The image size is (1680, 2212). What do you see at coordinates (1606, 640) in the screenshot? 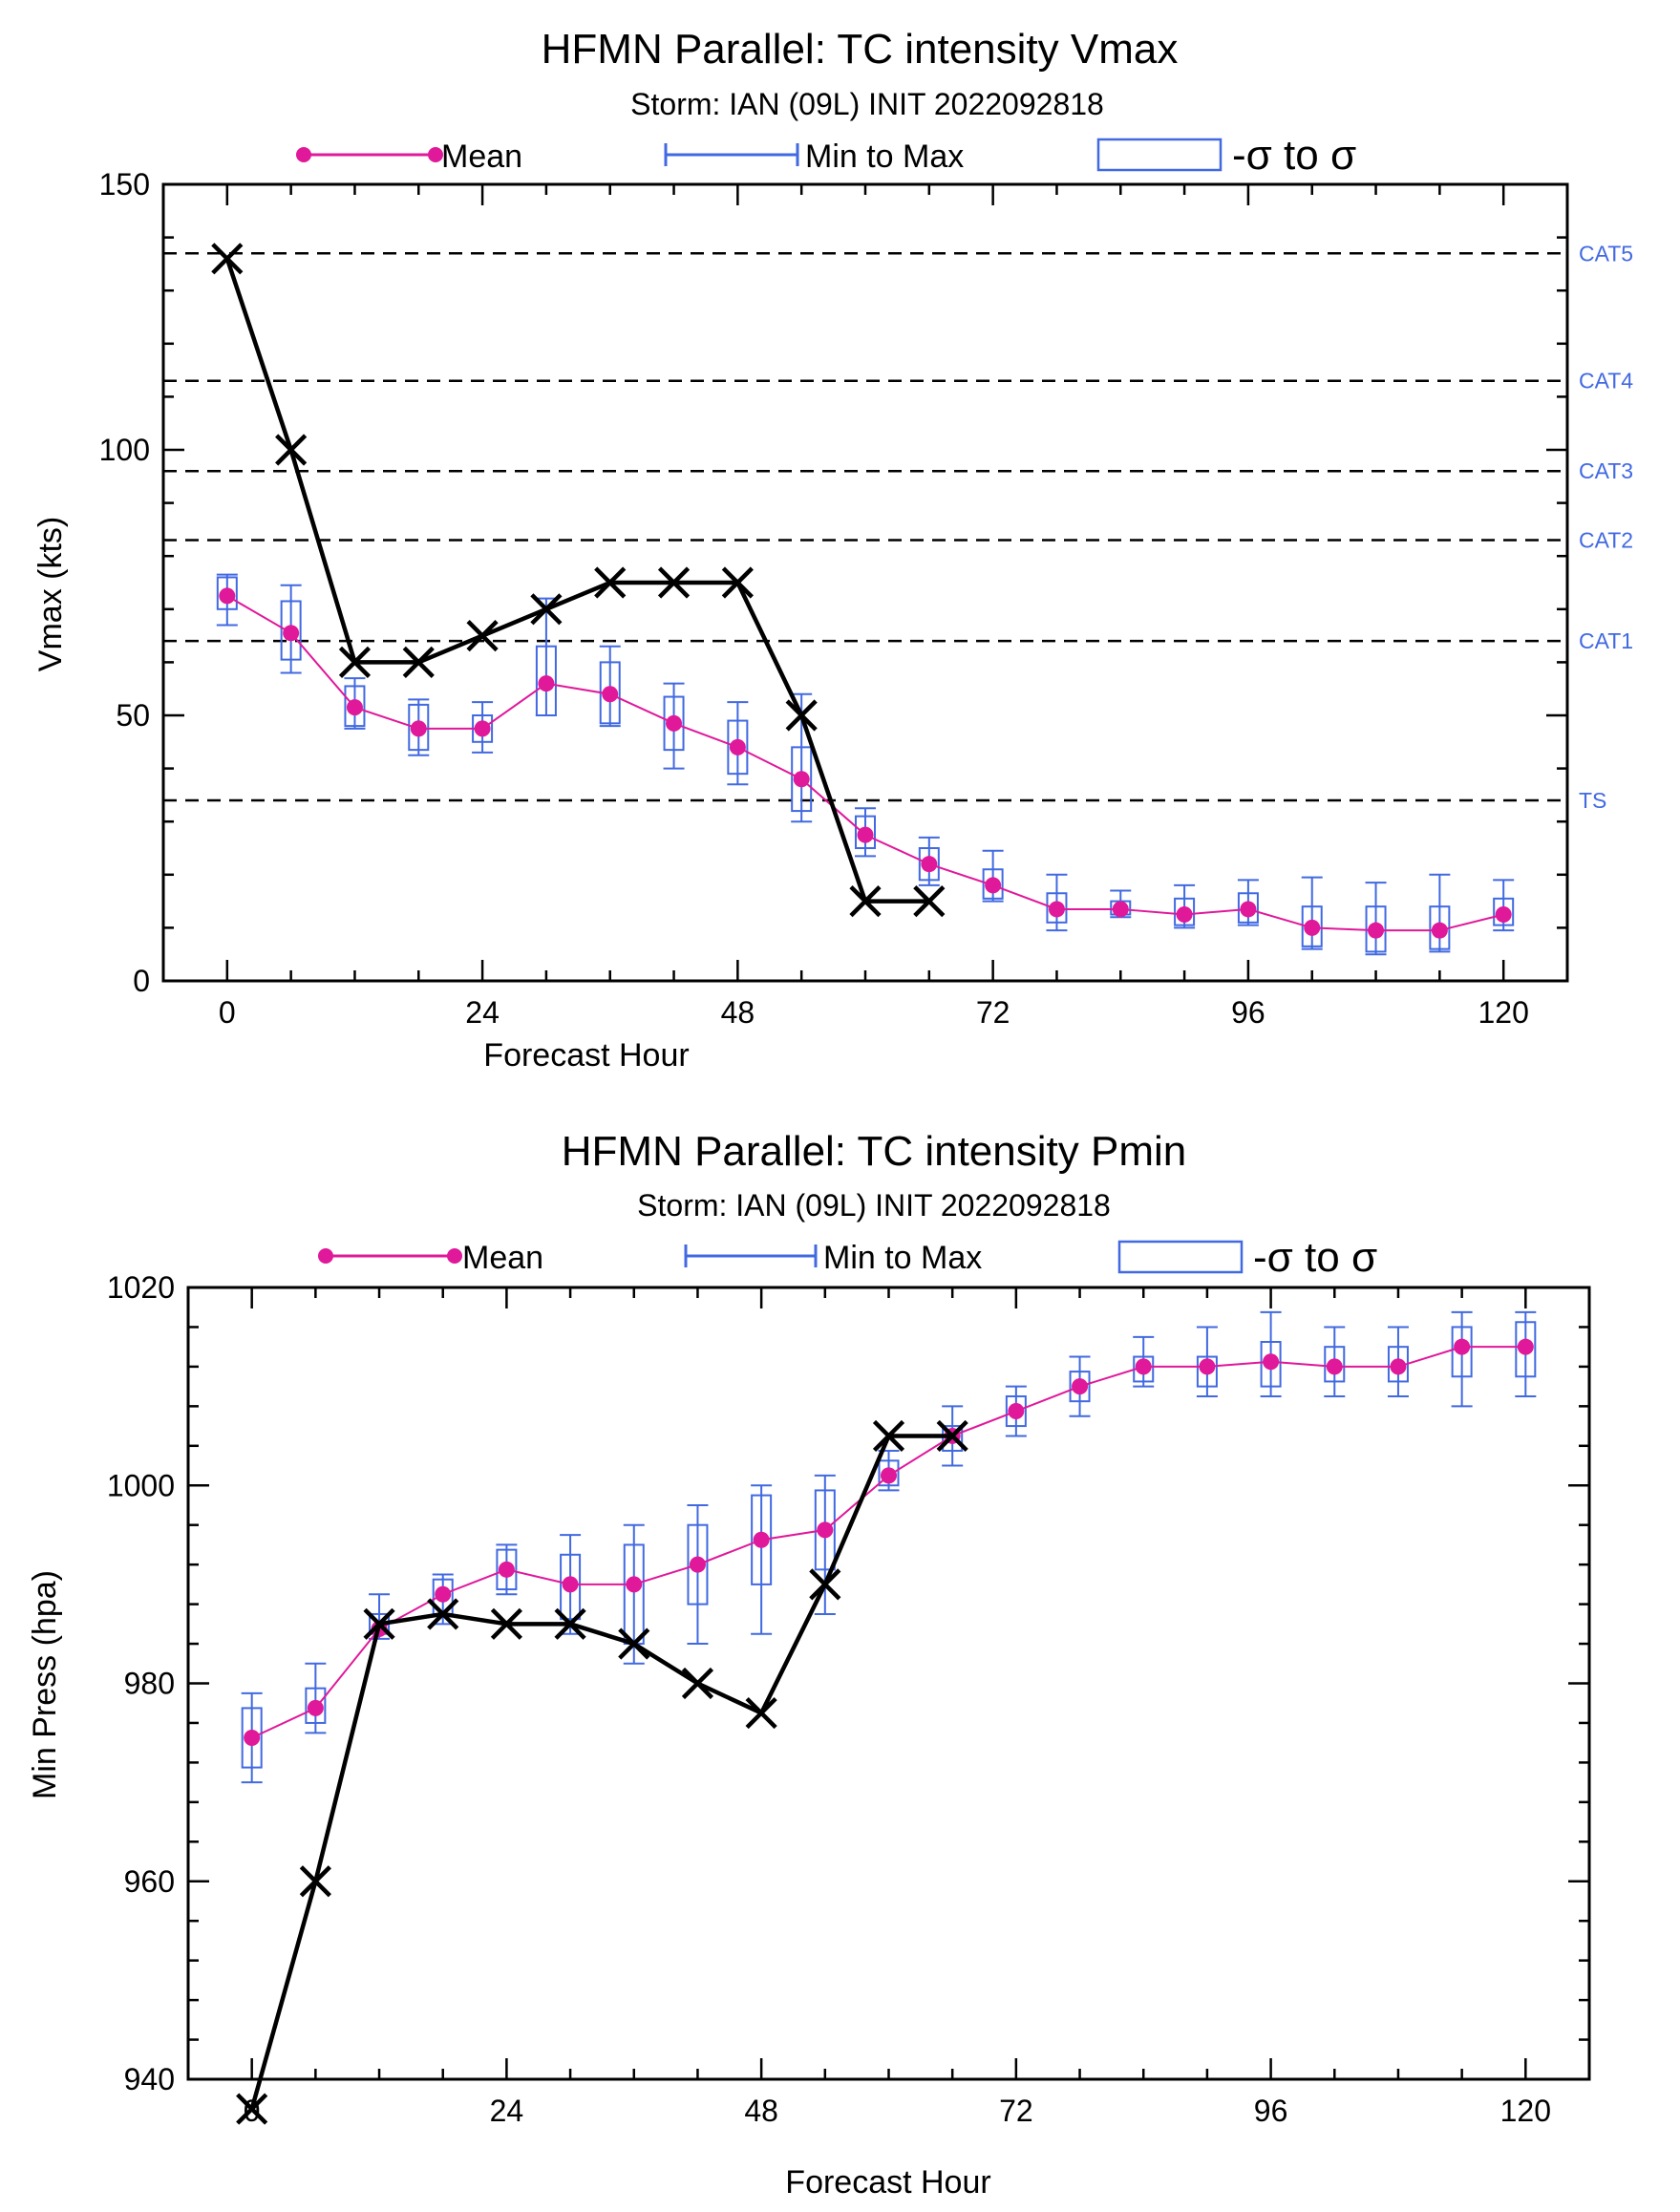
I see `threshold-label: CAT1` at bounding box center [1606, 640].